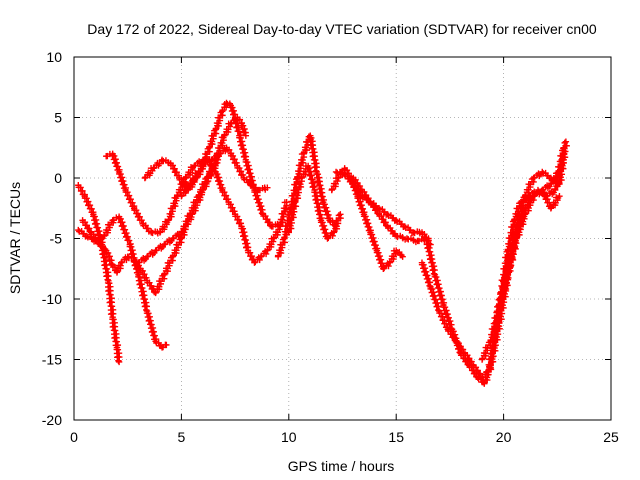 Image resolution: width=640 pixels, height=480 pixels. I want to click on y-tick-label: 5, so click(58, 118).